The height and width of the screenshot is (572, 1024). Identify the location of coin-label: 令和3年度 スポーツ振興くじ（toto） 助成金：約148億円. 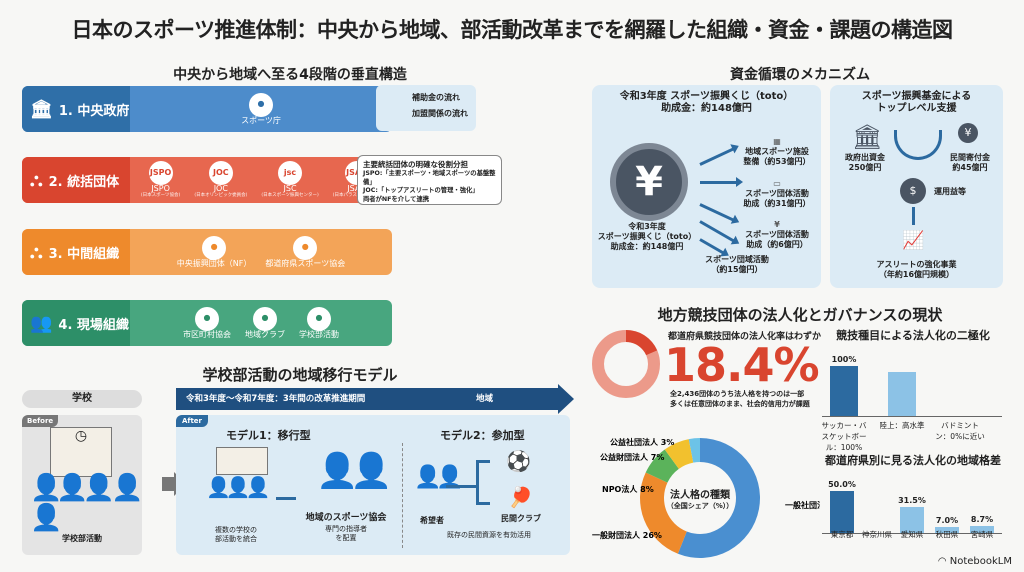
(647, 237).